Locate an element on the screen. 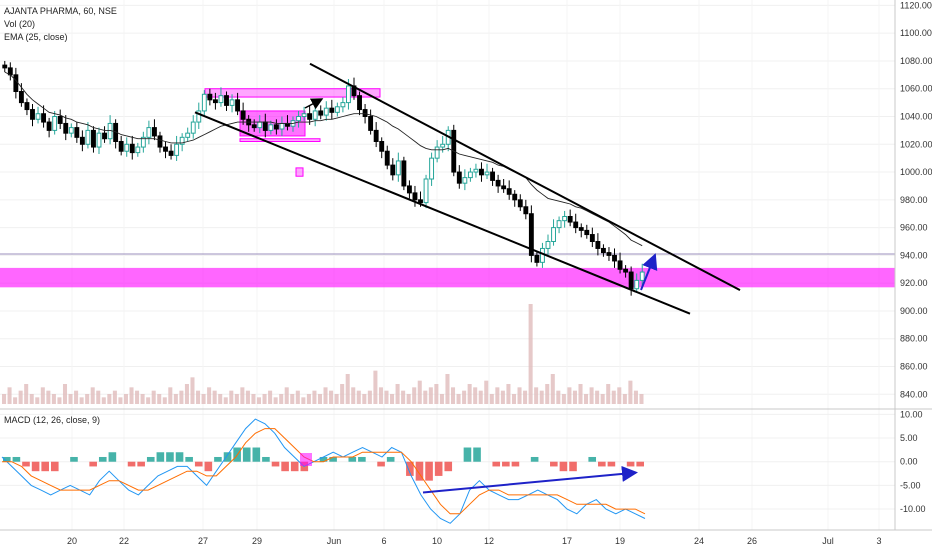  price-tick-label: 1040.00 is located at coordinates (916, 117).